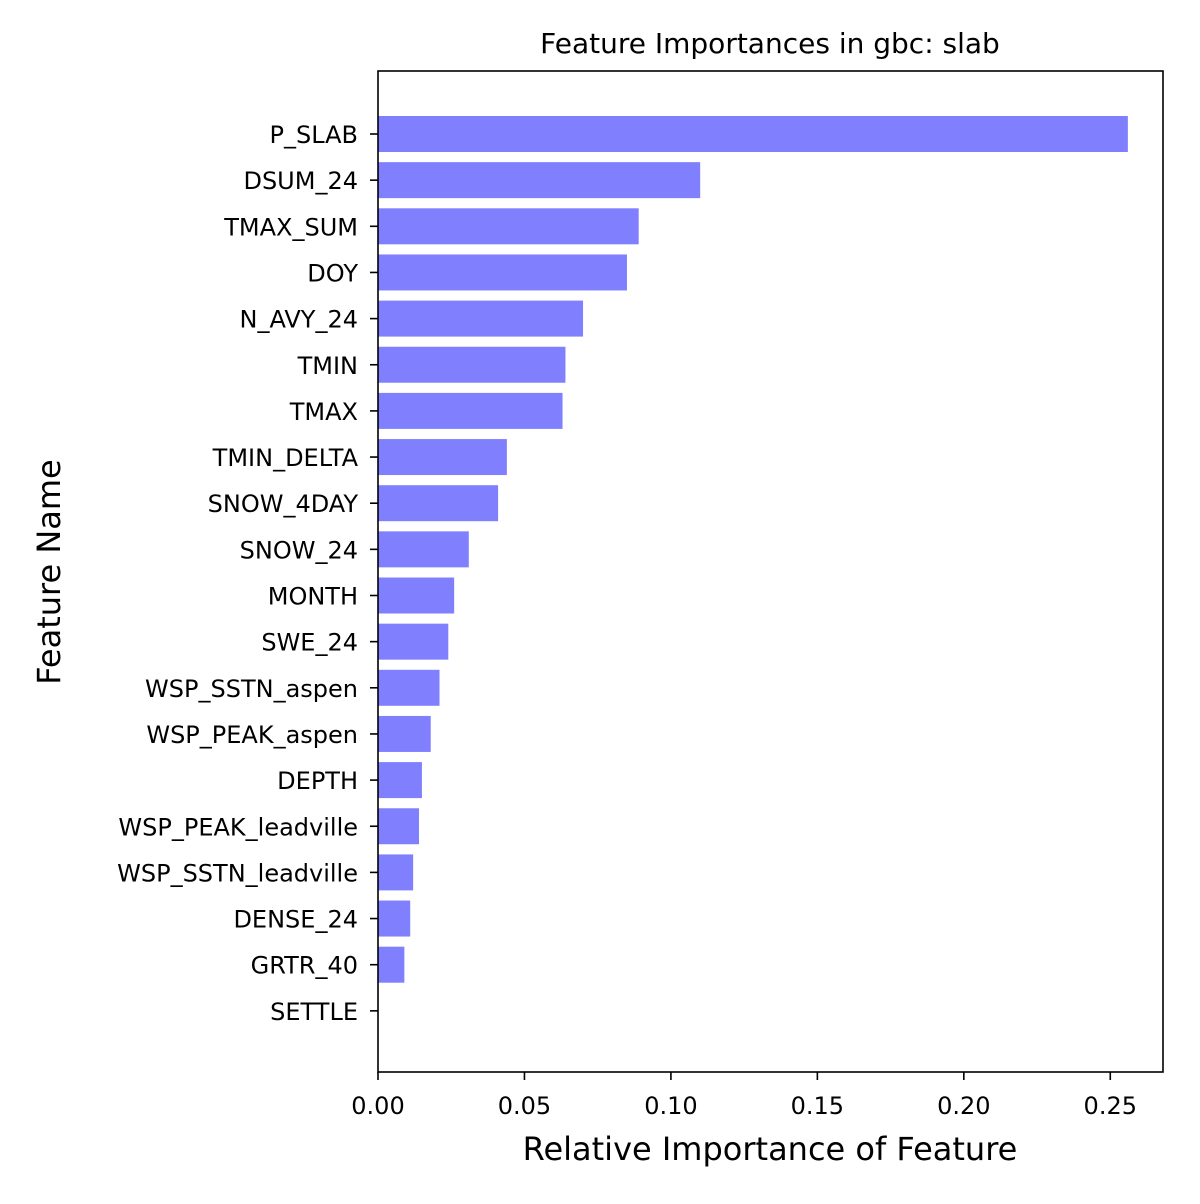  I want to click on y-tick-label: GRTR_40, so click(304, 966).